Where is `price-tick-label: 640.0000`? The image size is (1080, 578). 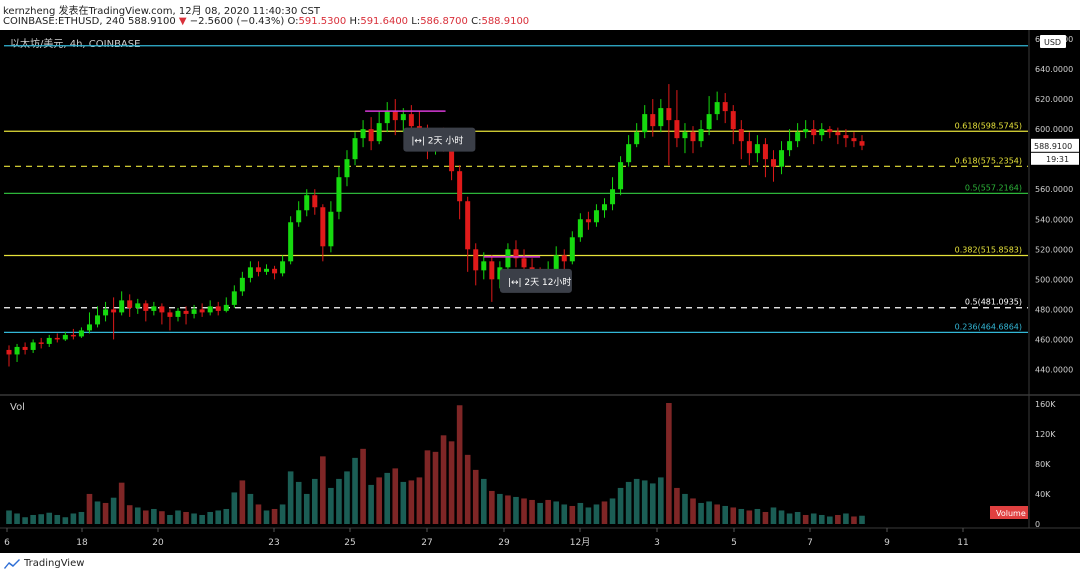
price-tick-label: 640.0000 is located at coordinates (1054, 69).